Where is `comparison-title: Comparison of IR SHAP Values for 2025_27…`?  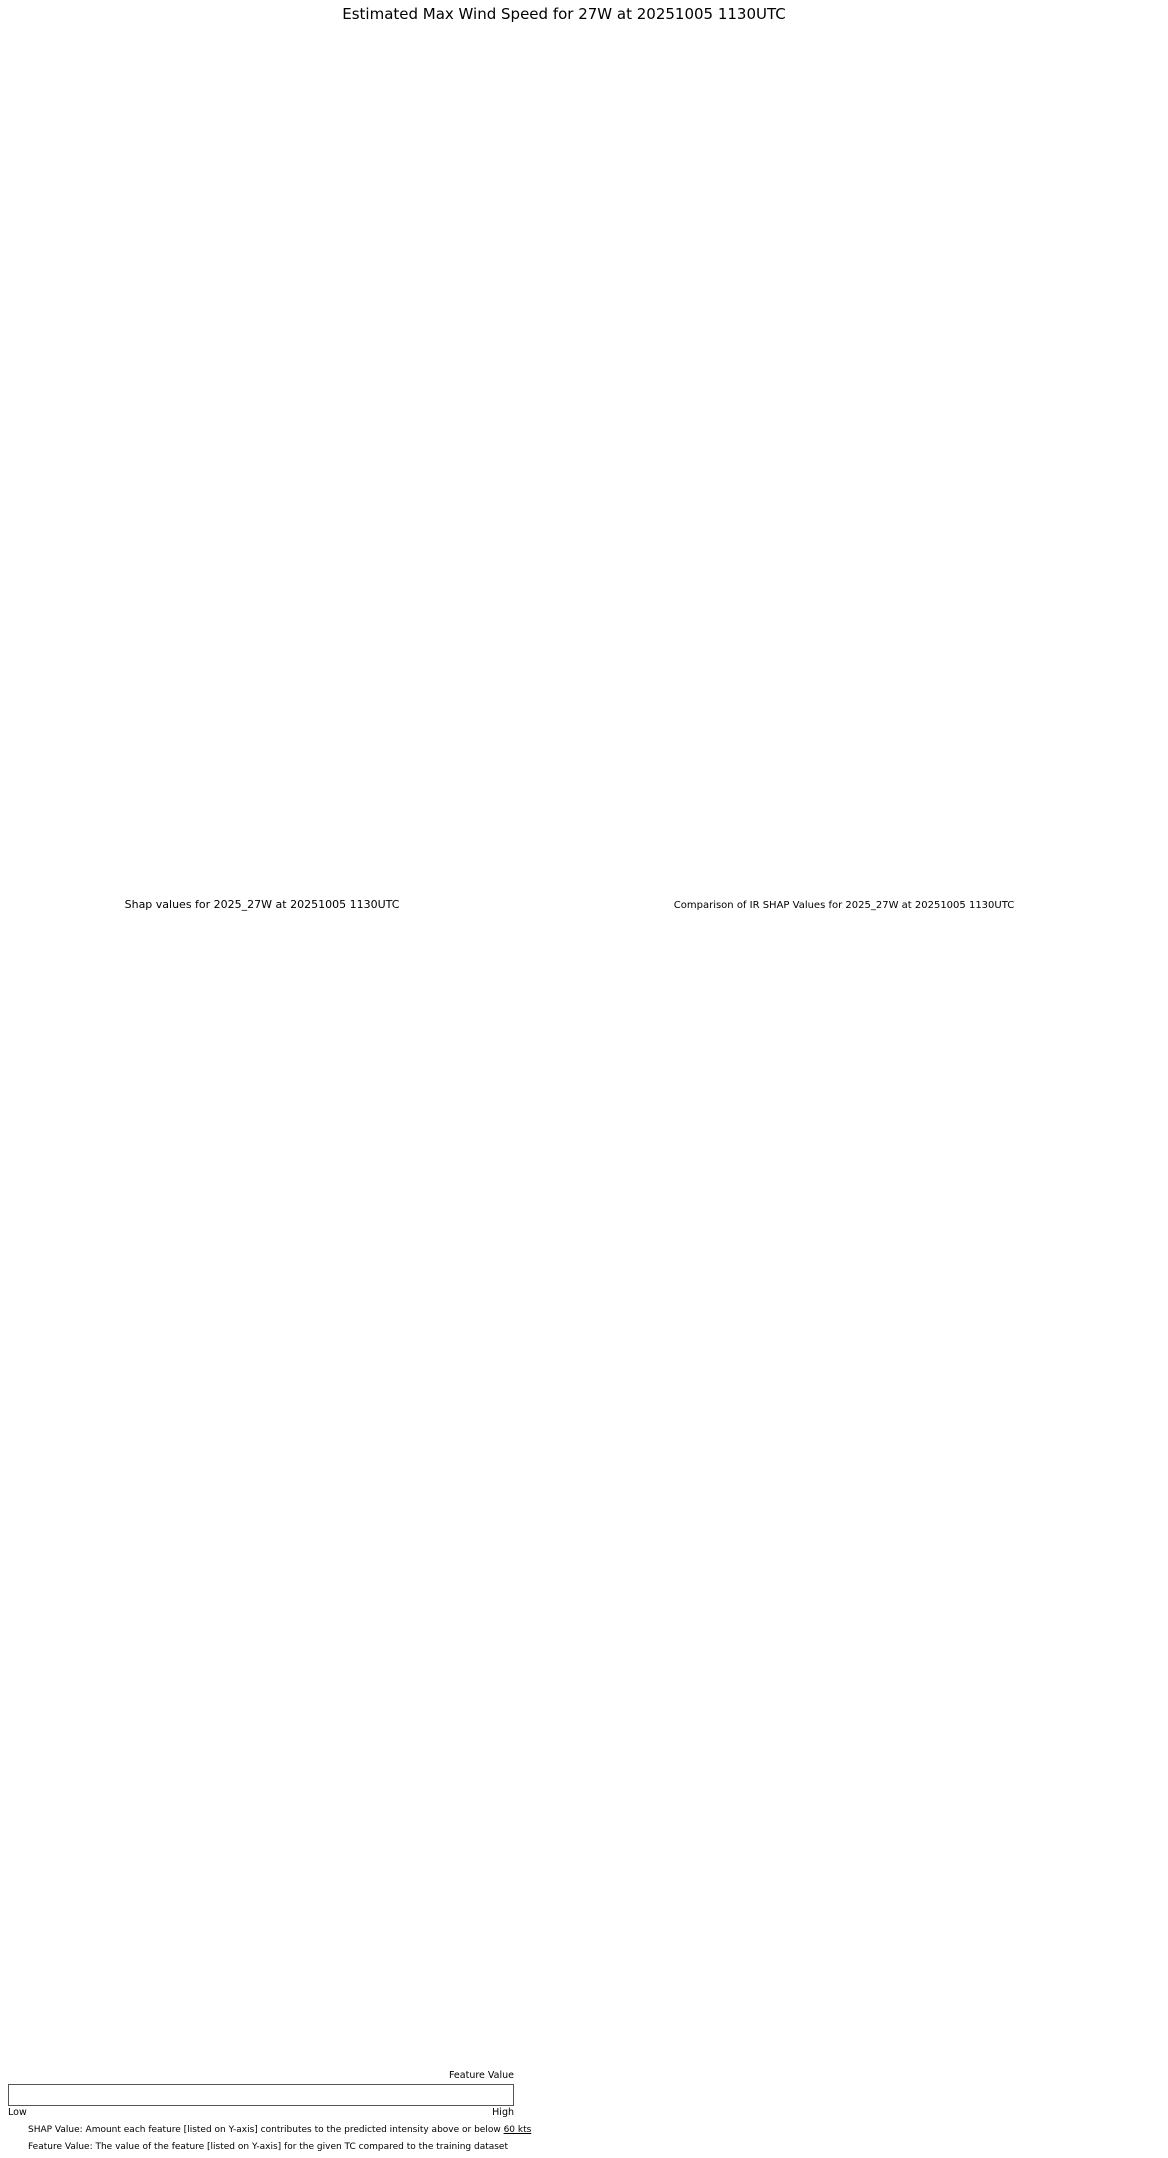
comparison-title: Comparison of IR SHAP Values for 2025_27… is located at coordinates (844, 905).